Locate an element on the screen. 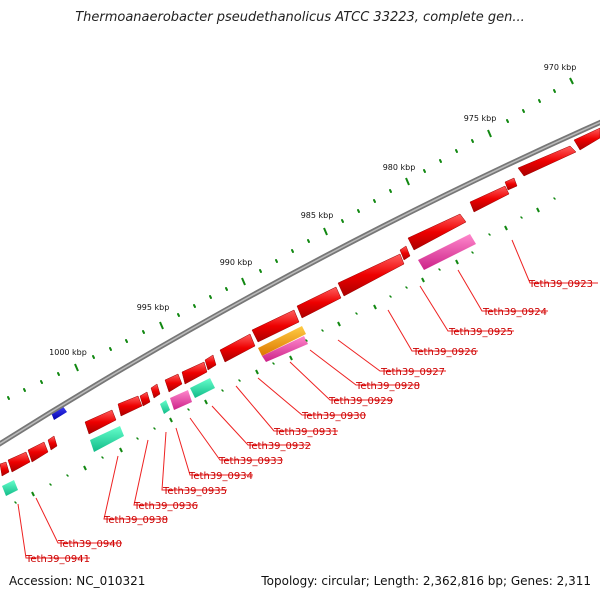 This screenshot has width=600, height=600. scale-label: 995 kbp is located at coordinates (153, 307).